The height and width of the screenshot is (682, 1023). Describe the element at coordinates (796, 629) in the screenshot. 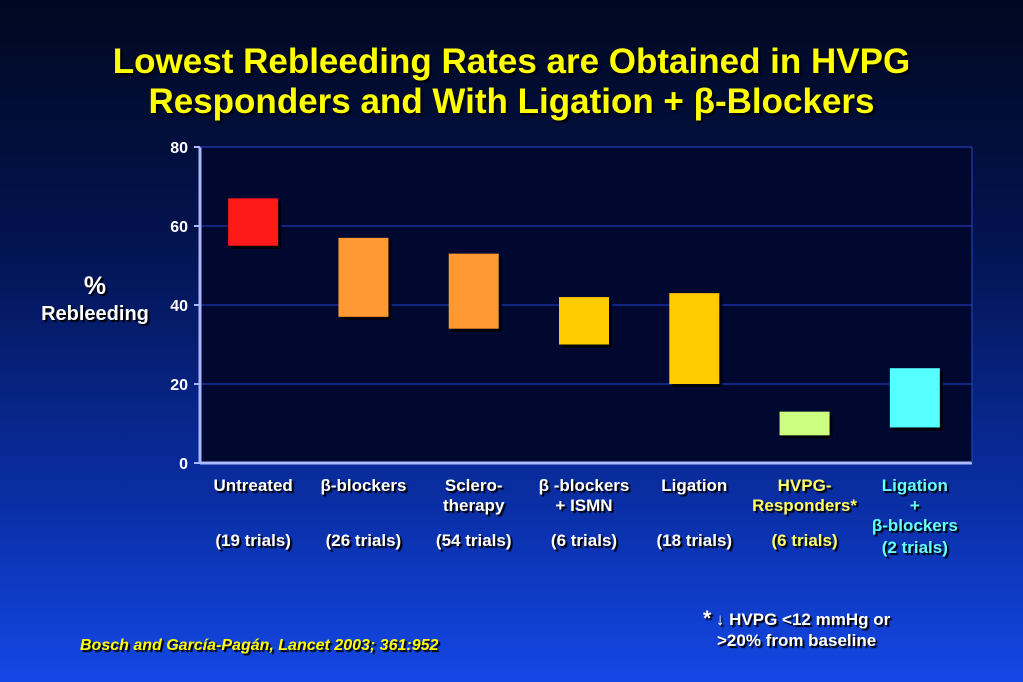

I see `footnote: * ↓ HVPG <12 mmHg or >20% from baseline` at that location.